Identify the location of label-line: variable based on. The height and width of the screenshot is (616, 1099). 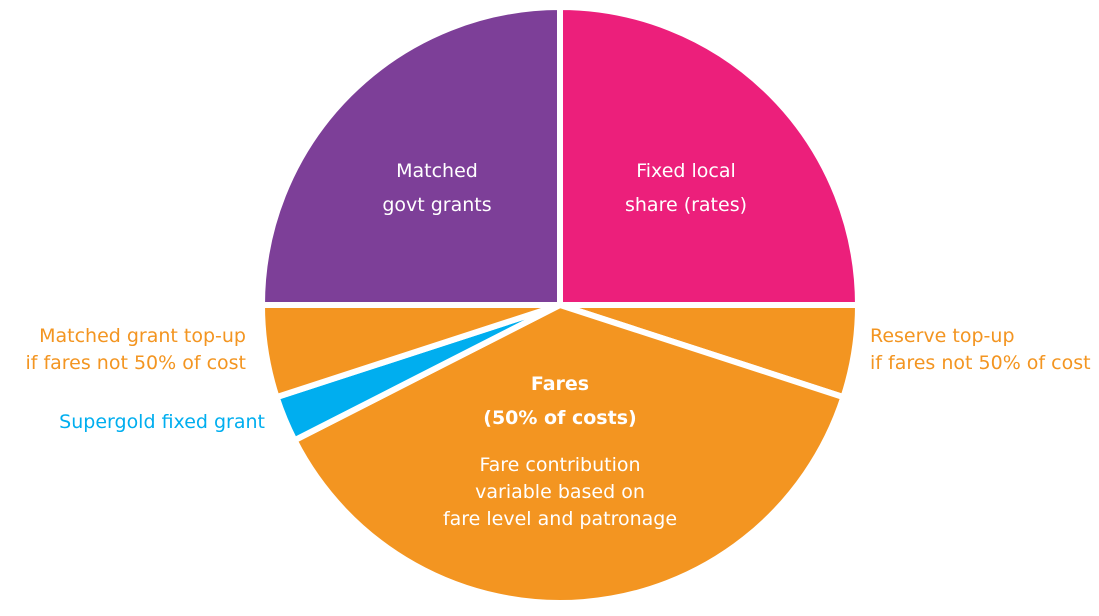
(560, 492).